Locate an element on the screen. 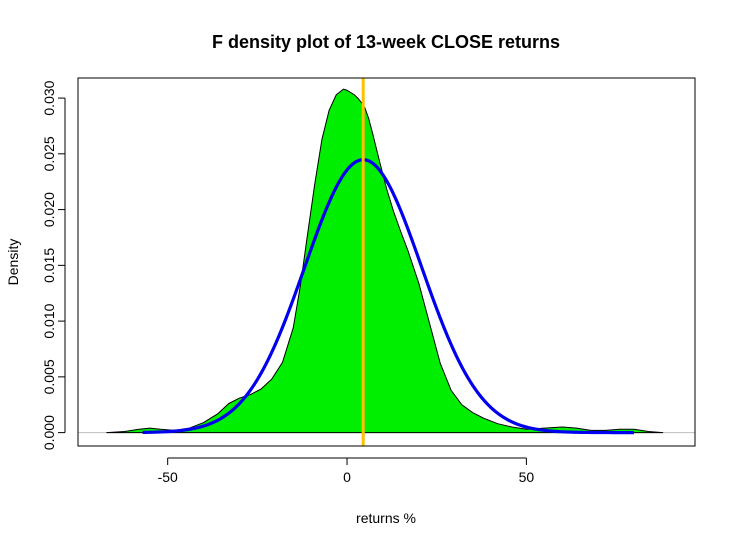  y-tick-label: 0.015 is located at coordinates (49, 265).